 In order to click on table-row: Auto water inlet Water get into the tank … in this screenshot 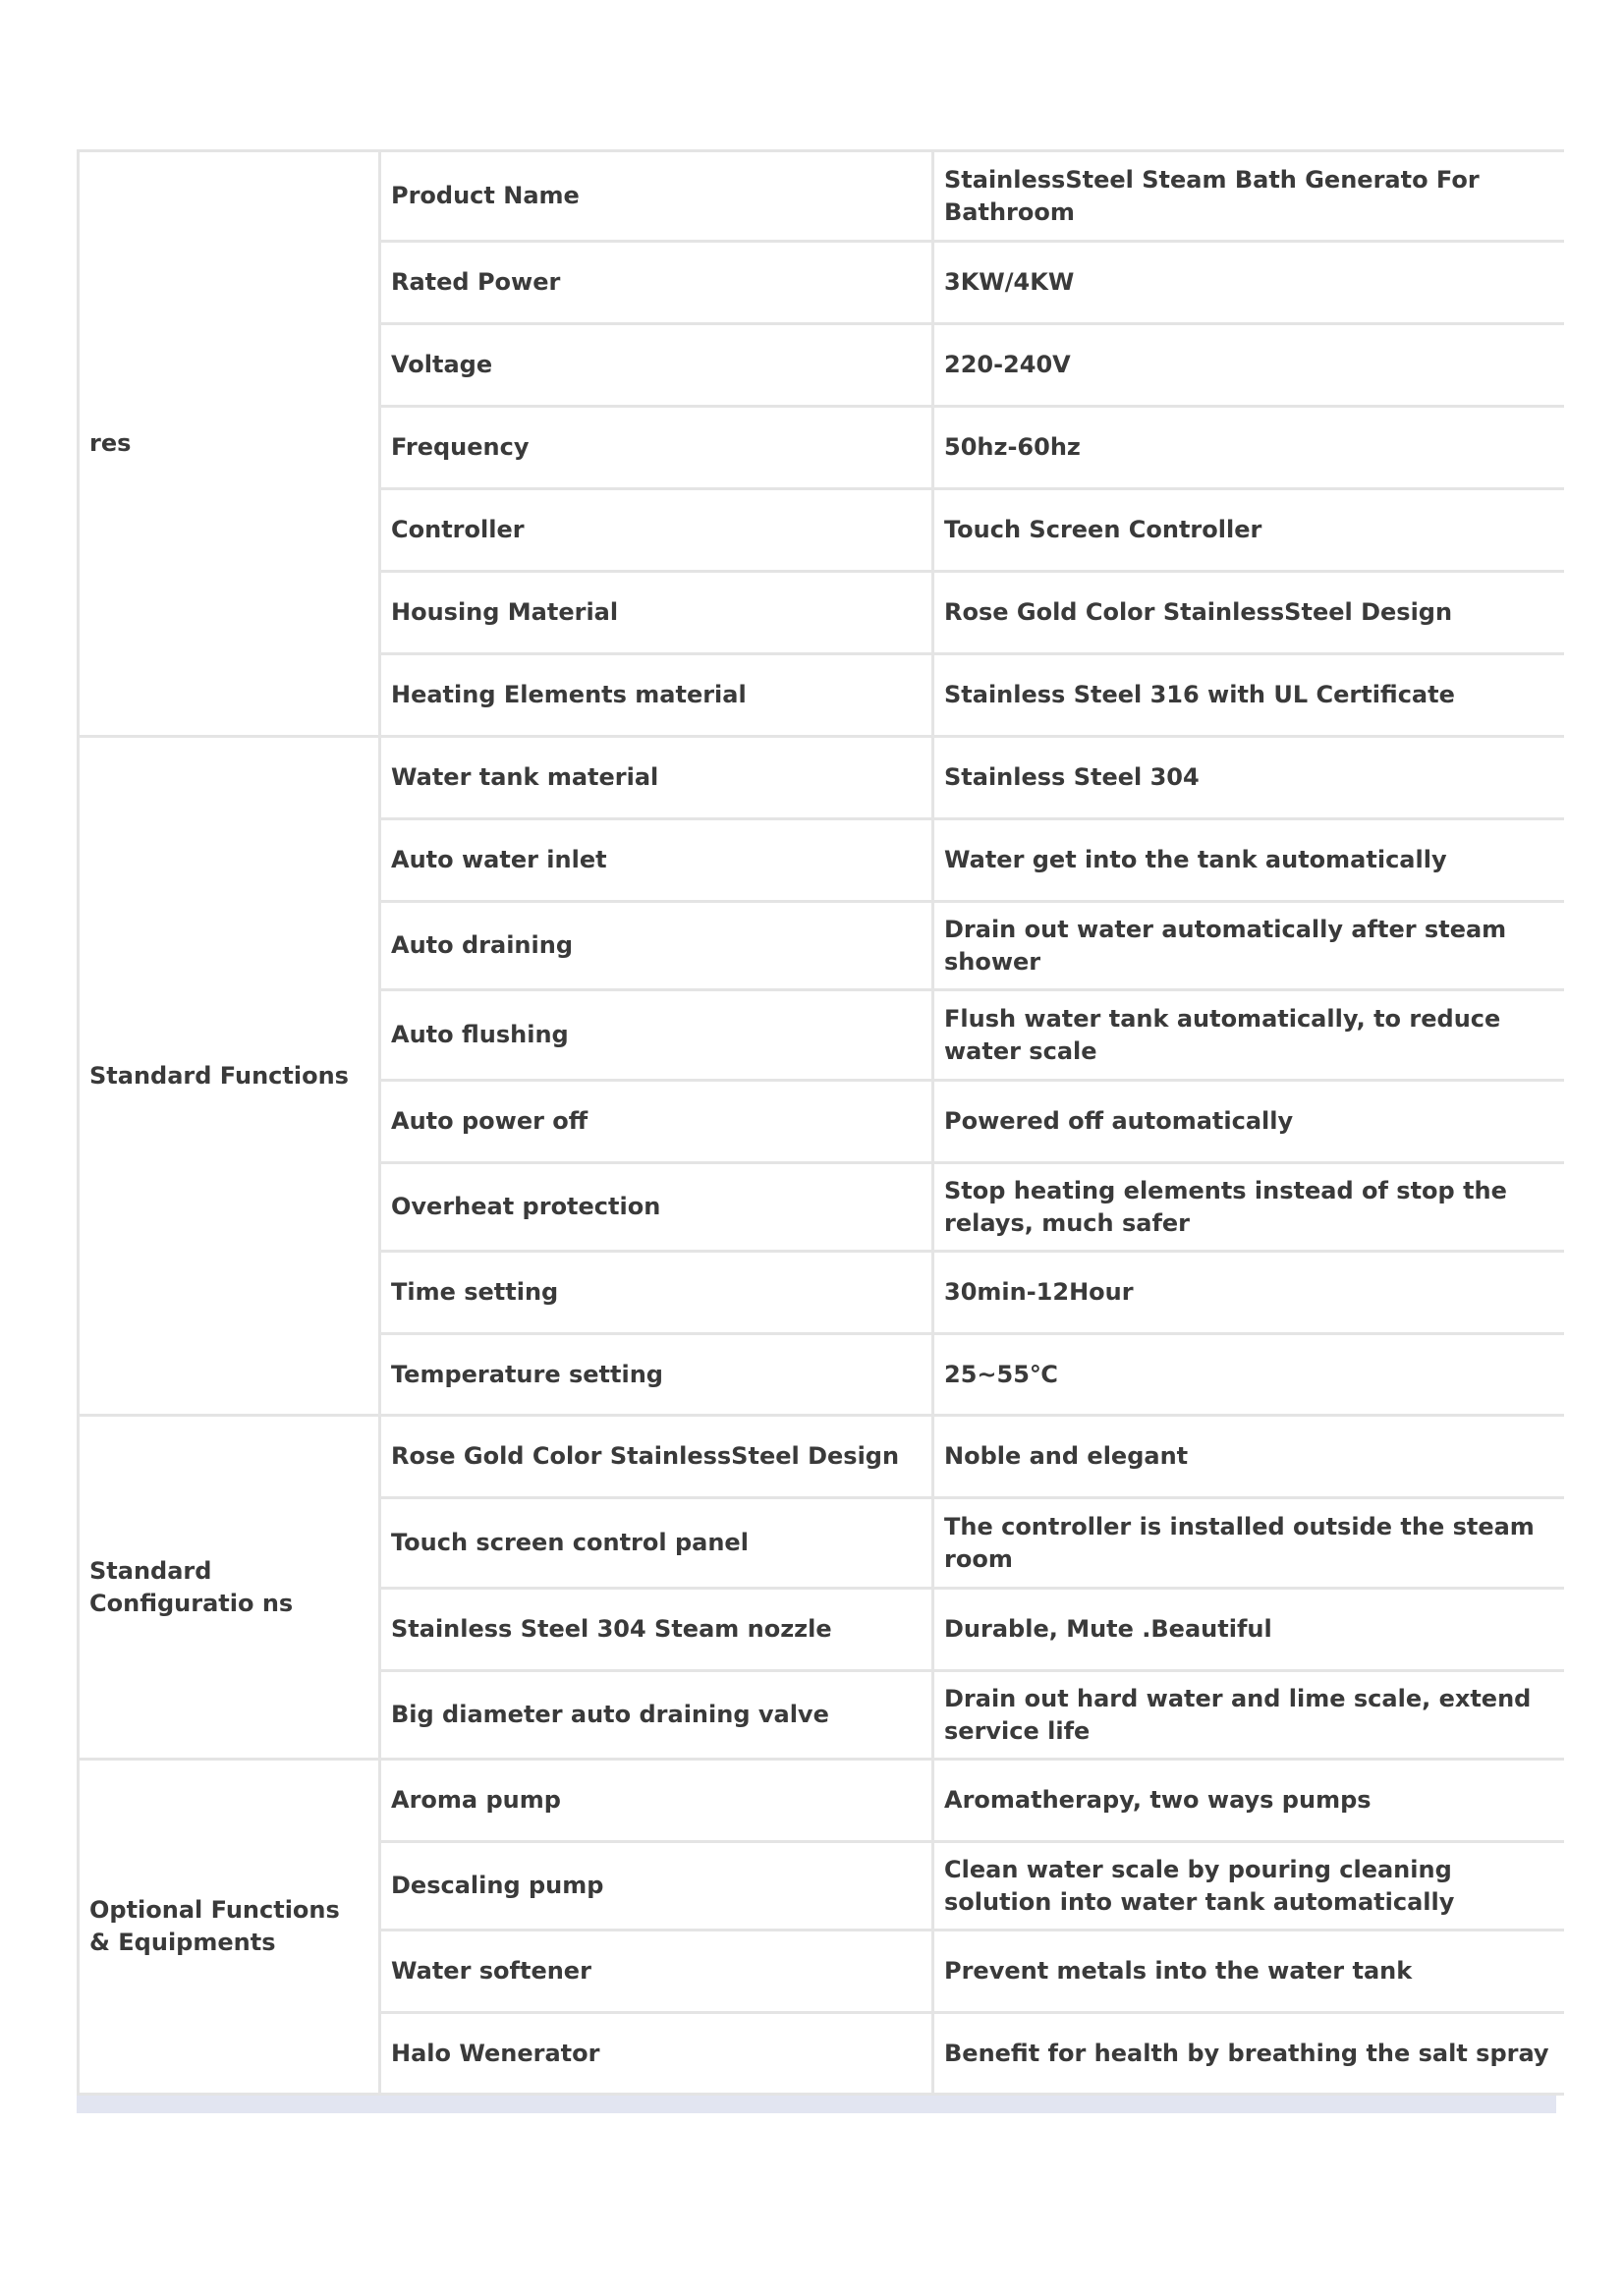, I will do `click(821, 860)`.